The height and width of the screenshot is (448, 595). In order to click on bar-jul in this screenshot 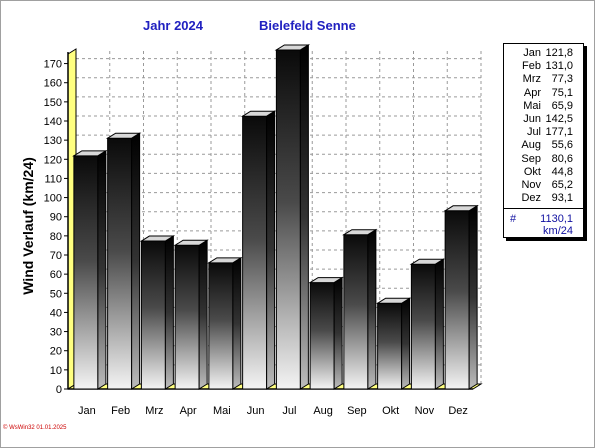, I will do `click(292, 217)`.